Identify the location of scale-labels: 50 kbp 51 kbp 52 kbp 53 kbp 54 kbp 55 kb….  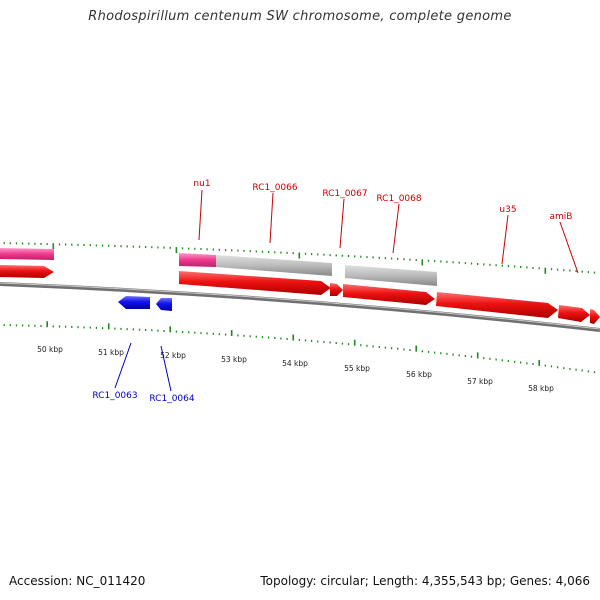
(295, 369).